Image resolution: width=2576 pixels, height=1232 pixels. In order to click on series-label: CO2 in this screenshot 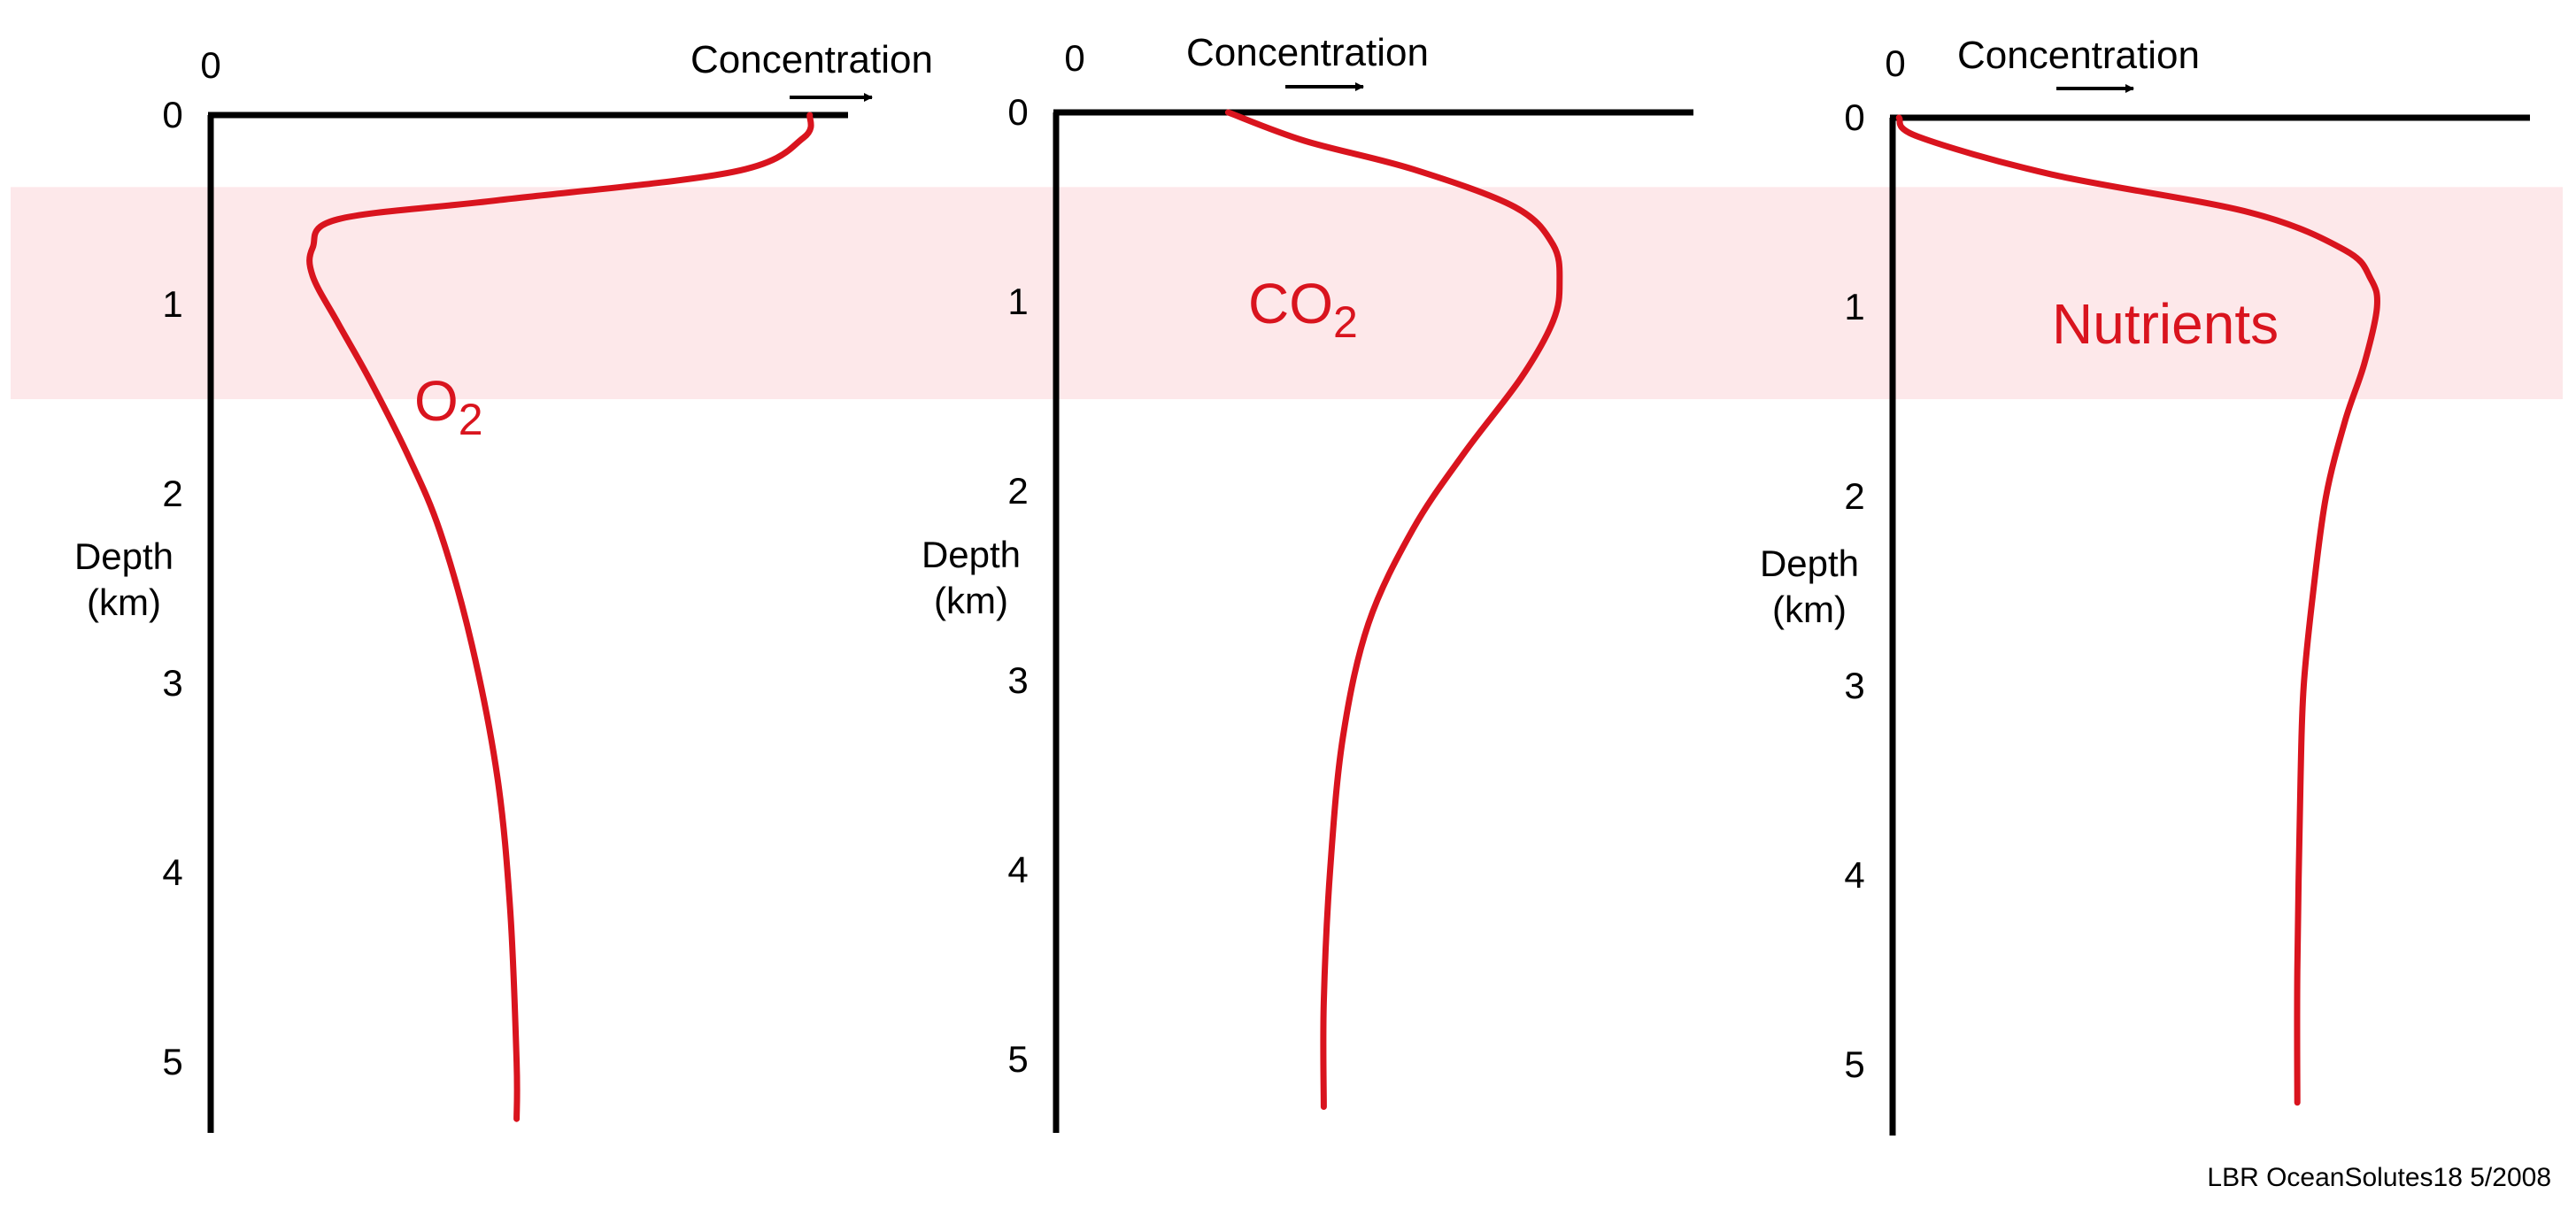, I will do `click(1303, 309)`.